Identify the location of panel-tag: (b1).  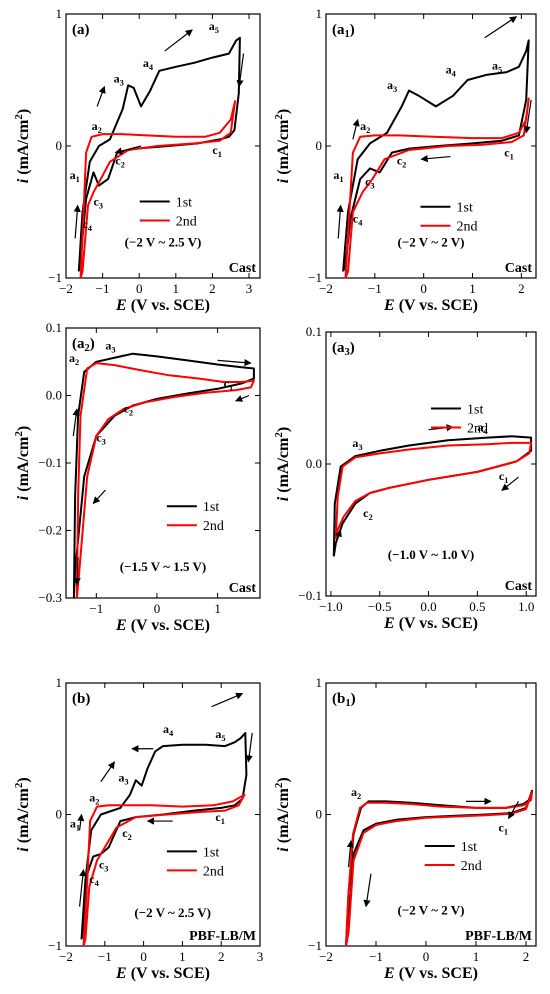
(344, 700).